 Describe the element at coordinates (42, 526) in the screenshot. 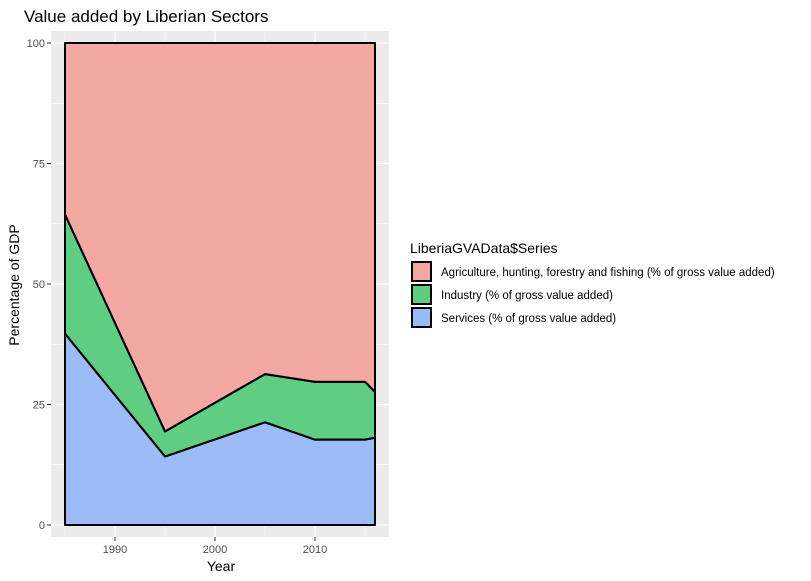

I see `y-tick-label: 0` at that location.